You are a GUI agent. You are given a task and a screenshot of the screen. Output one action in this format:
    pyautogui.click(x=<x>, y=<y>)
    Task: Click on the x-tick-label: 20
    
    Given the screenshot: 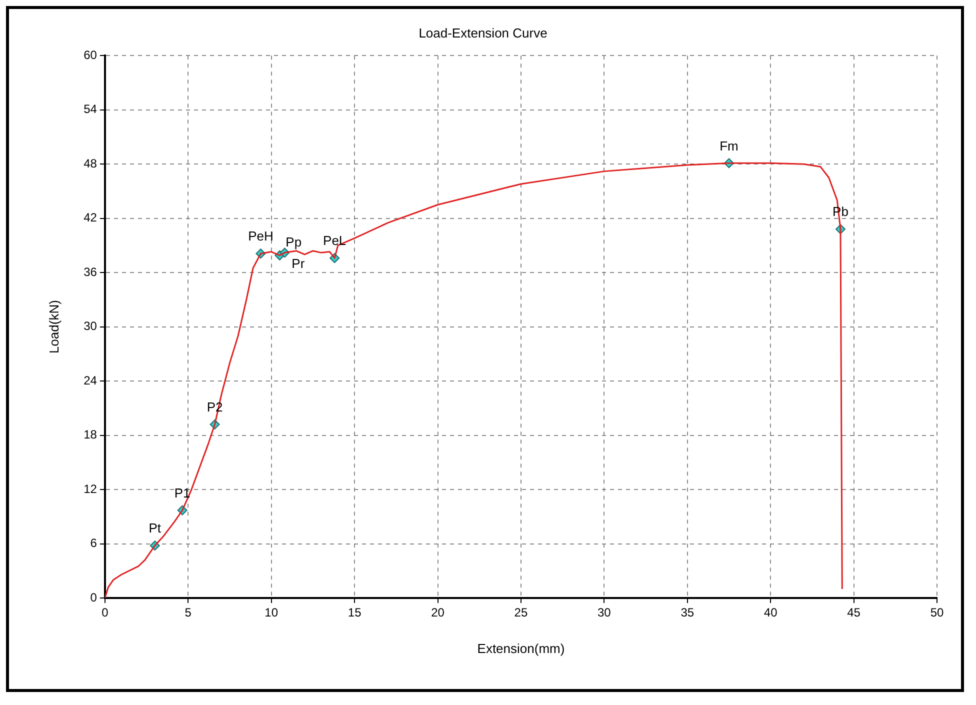 What is the action you would take?
    pyautogui.click(x=438, y=613)
    